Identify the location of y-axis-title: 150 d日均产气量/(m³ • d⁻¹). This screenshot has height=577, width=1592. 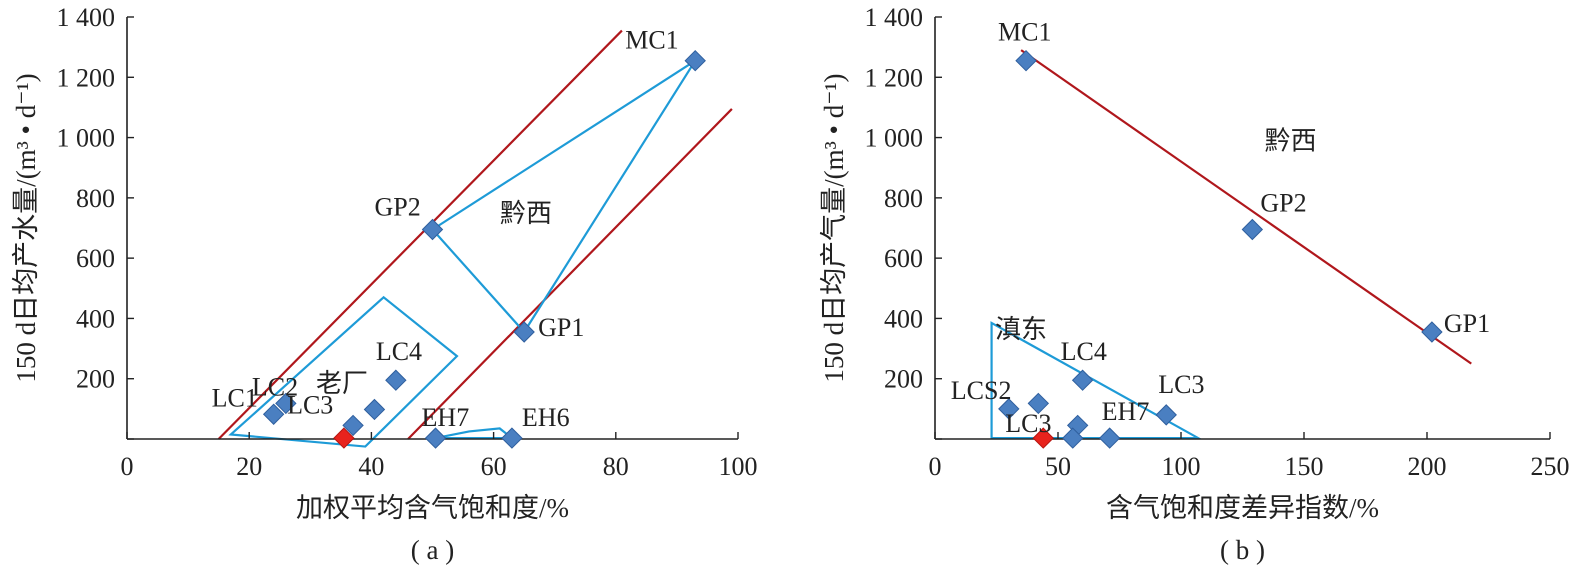
(834, 227).